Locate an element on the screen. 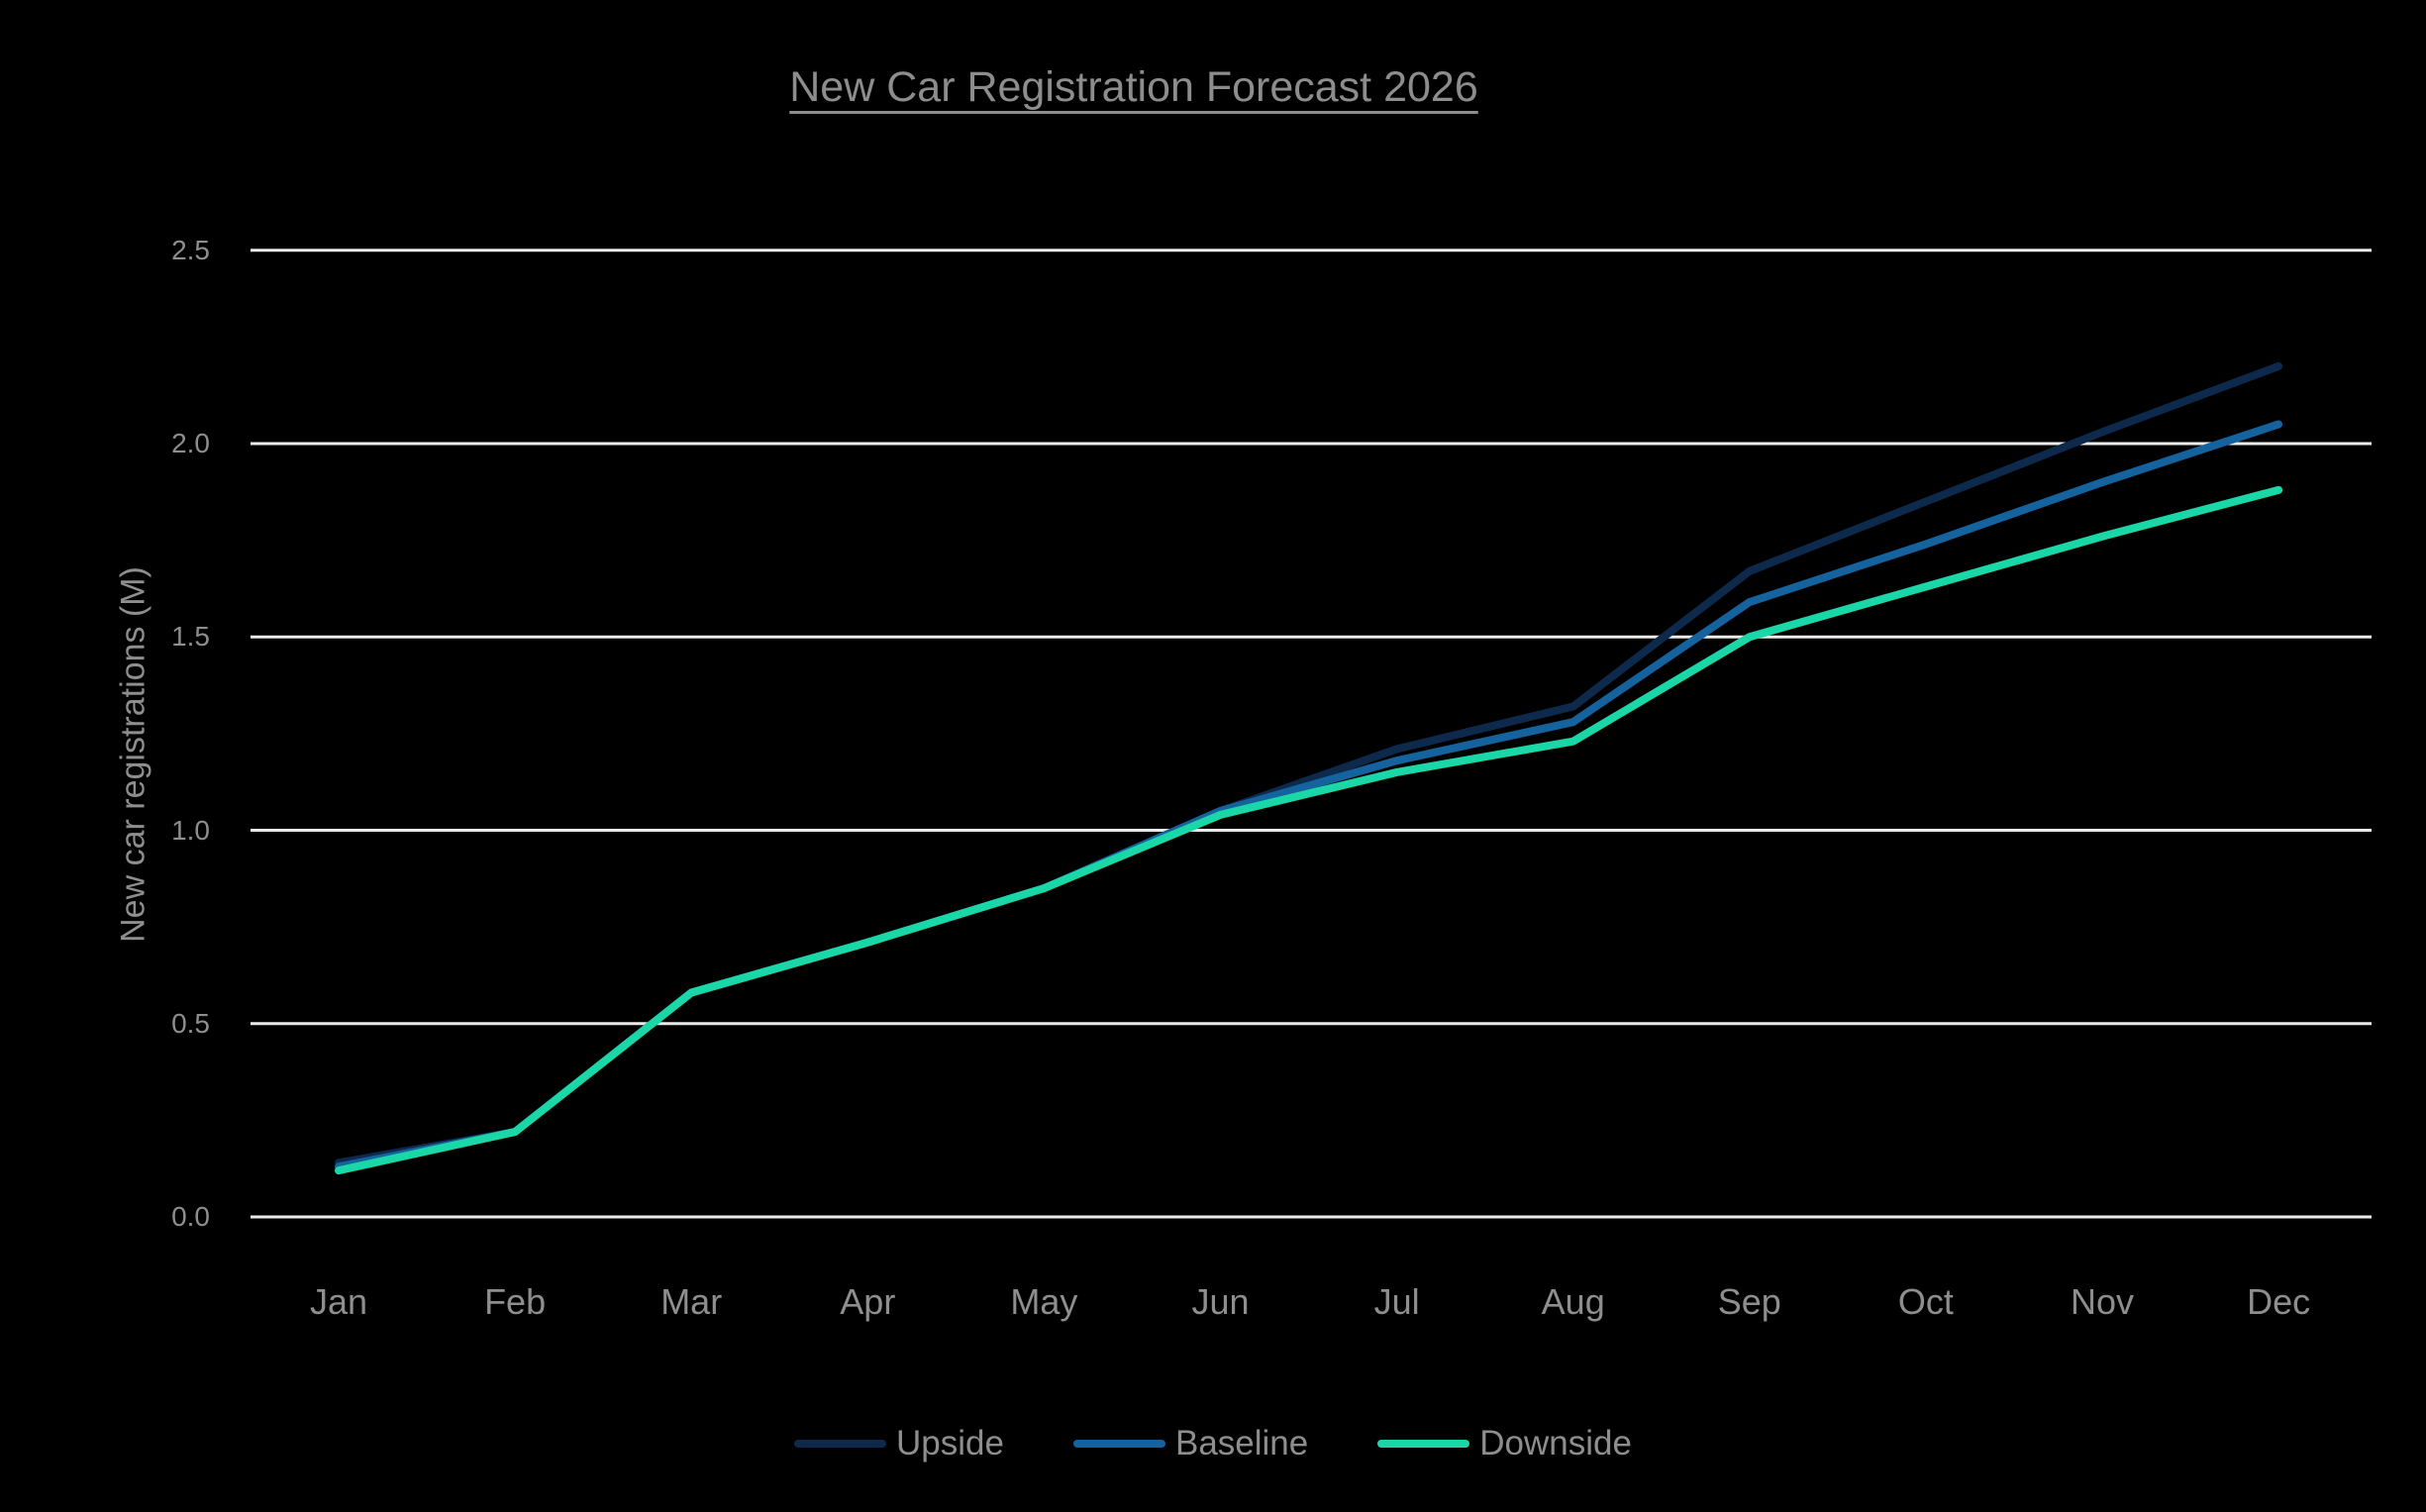 The height and width of the screenshot is (1512, 2426). x-tick-label: Oct is located at coordinates (1925, 1301).